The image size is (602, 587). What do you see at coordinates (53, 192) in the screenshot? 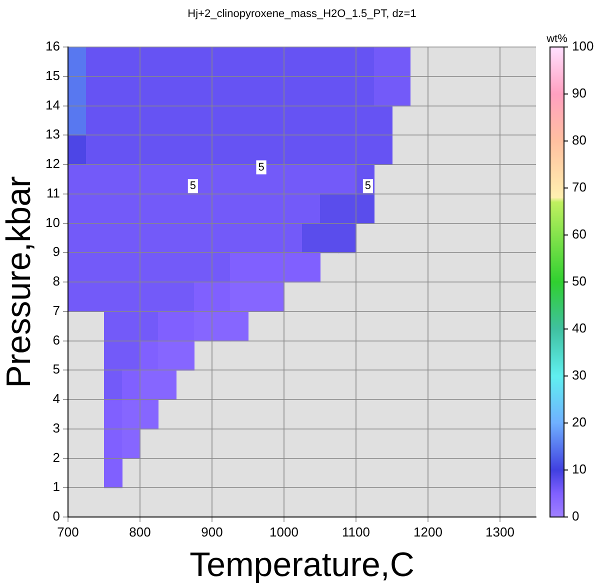
I see `y-tick-label: 11` at bounding box center [53, 192].